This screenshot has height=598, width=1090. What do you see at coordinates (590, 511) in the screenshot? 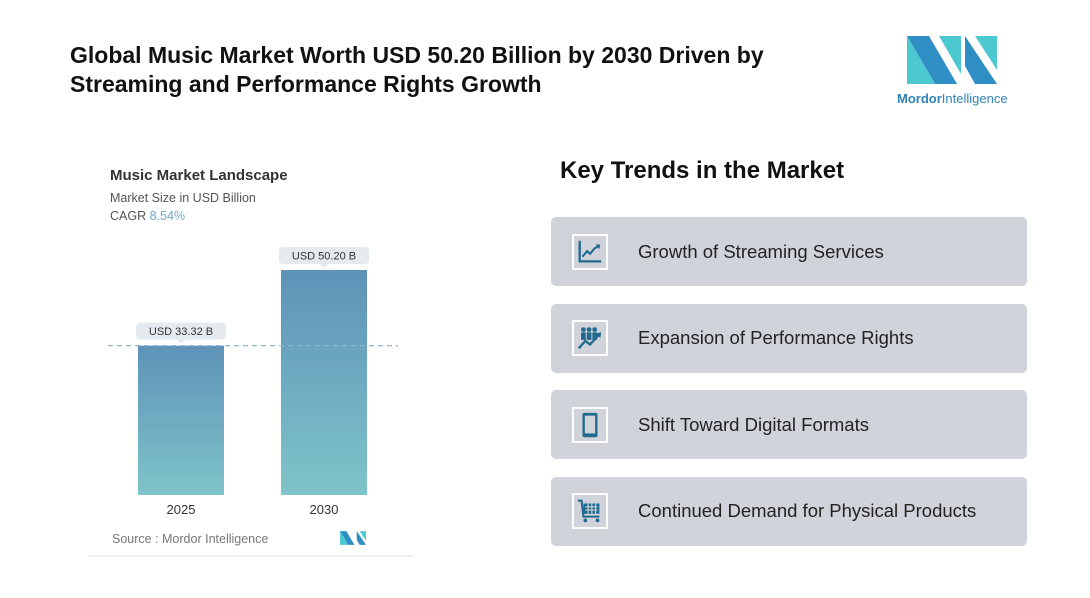
I see `shopping-cart-icon` at bounding box center [590, 511].